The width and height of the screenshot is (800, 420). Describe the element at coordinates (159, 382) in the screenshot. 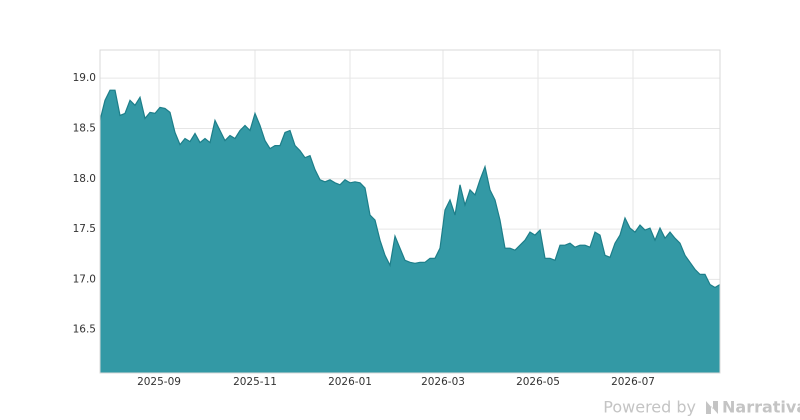

I see `x-tick-label: 2025-09` at that location.